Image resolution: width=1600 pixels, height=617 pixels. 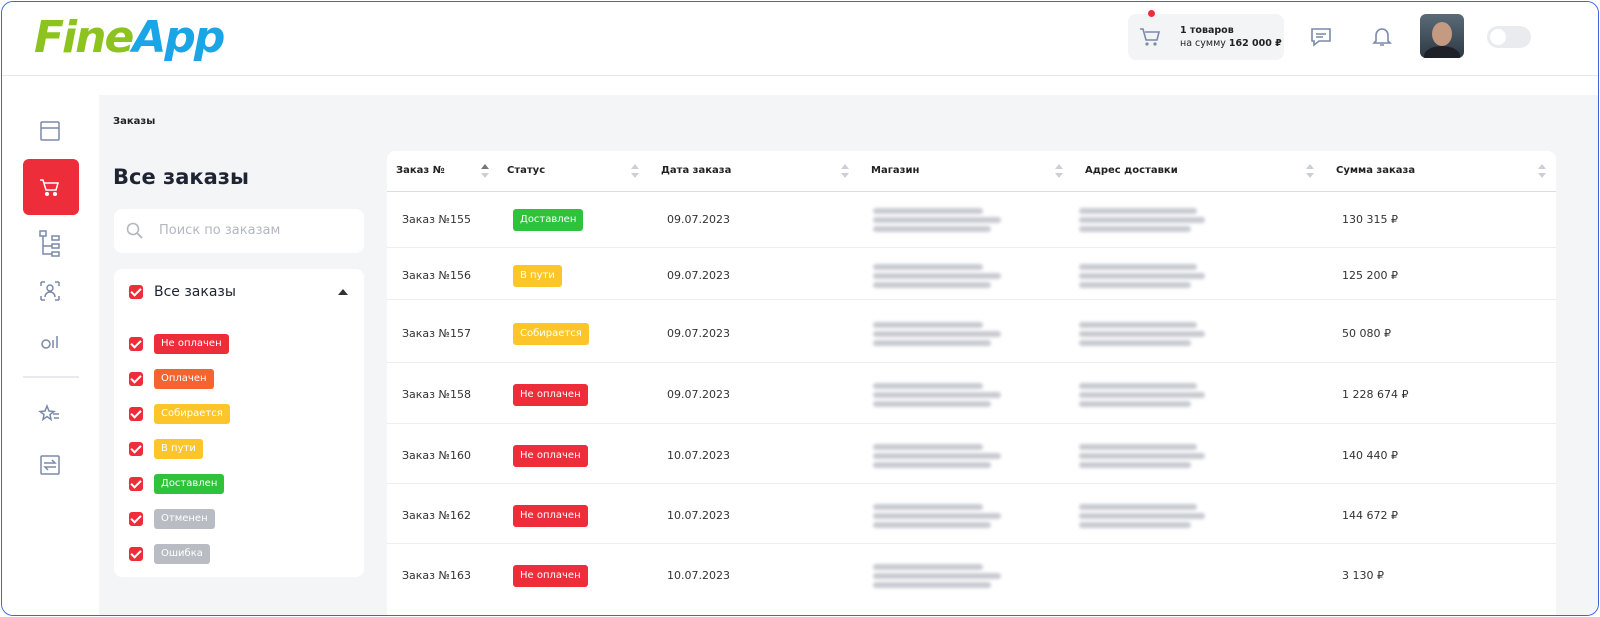 What do you see at coordinates (184, 379) in the screenshot?
I see `status-tag: Оплачен` at bounding box center [184, 379].